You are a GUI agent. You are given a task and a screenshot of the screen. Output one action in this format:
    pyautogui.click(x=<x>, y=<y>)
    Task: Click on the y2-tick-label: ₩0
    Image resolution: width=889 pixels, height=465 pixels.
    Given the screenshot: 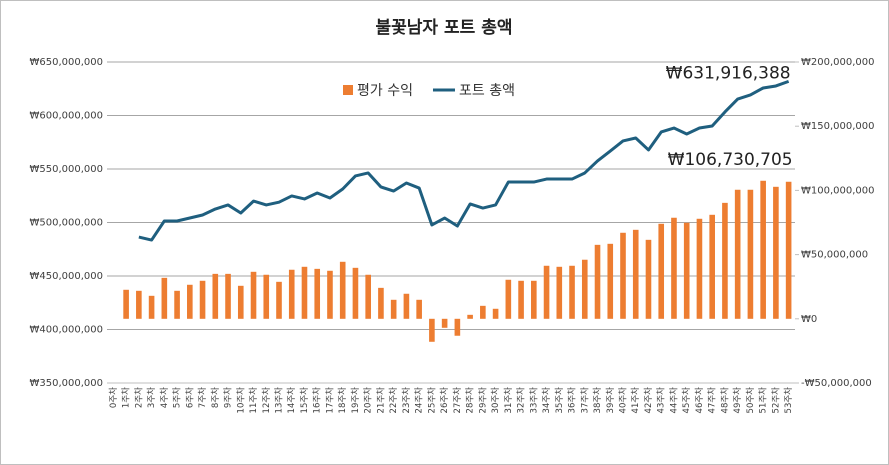 What is the action you would take?
    pyautogui.click(x=809, y=319)
    